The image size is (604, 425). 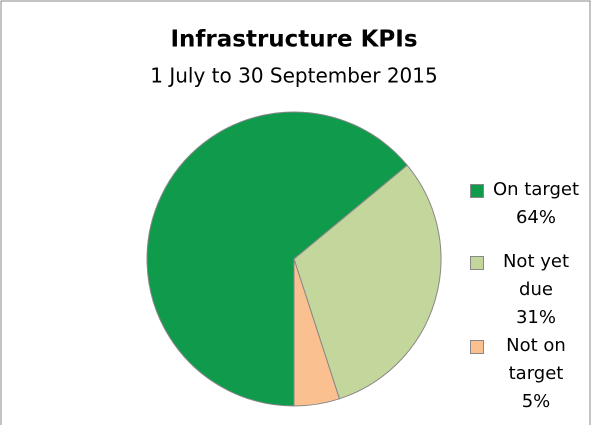 What do you see at coordinates (536, 359) in the screenshot?
I see `legend-label: Not on target` at bounding box center [536, 359].